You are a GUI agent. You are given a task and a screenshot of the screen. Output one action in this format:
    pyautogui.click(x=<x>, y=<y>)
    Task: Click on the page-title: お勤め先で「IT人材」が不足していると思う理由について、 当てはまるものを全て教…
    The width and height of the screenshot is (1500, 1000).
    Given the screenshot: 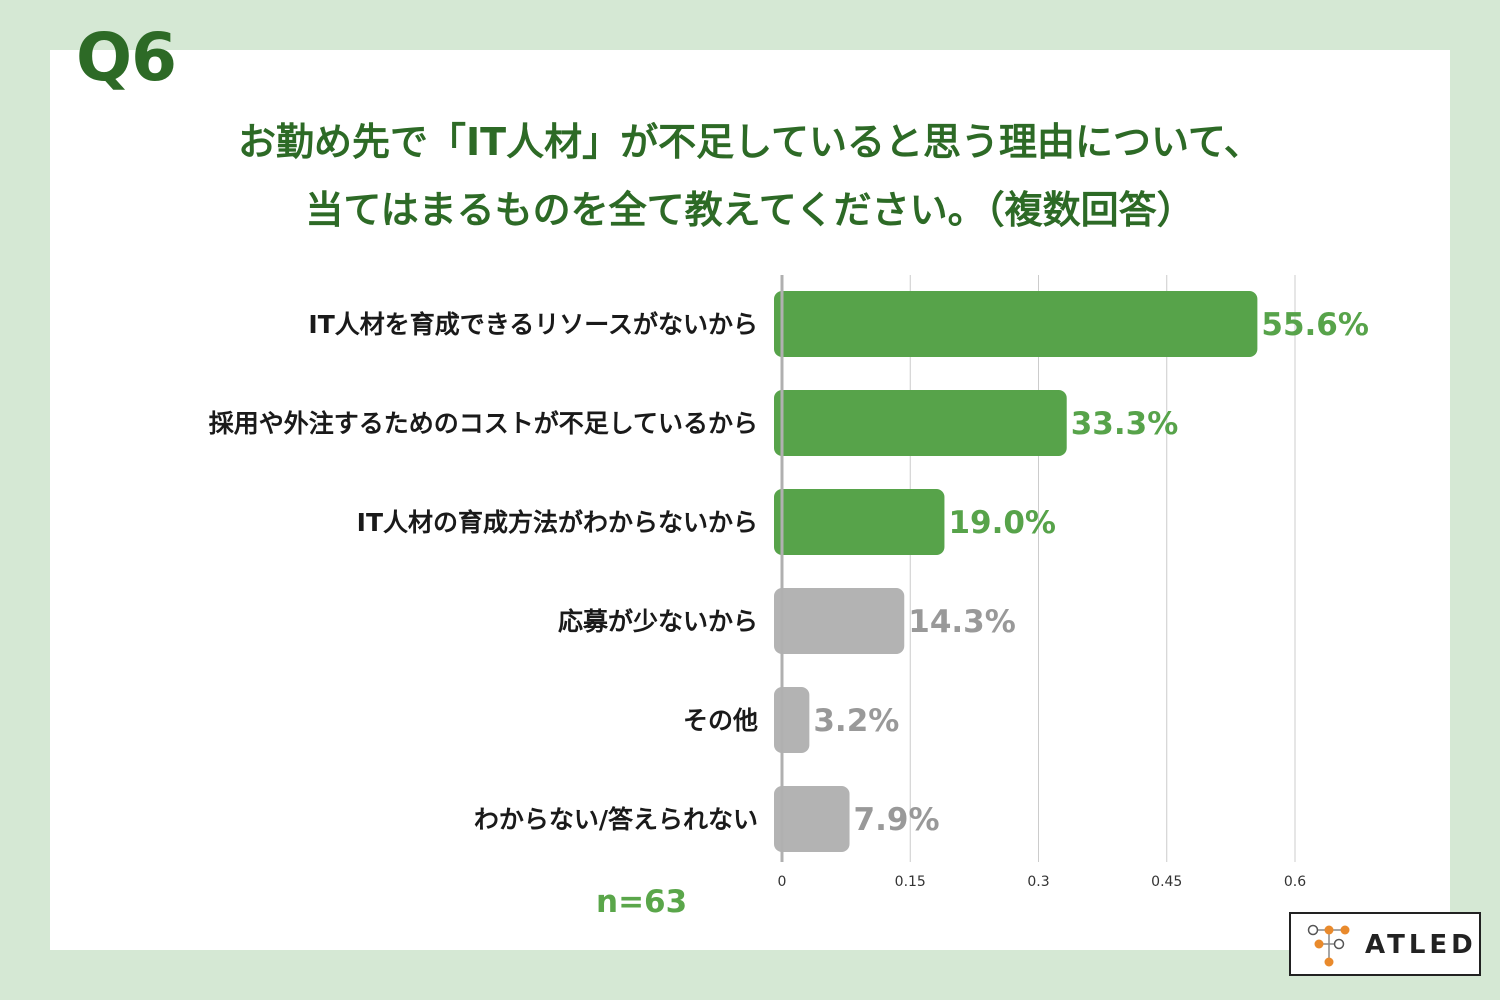 What is the action you would take?
    pyautogui.click(x=750, y=176)
    